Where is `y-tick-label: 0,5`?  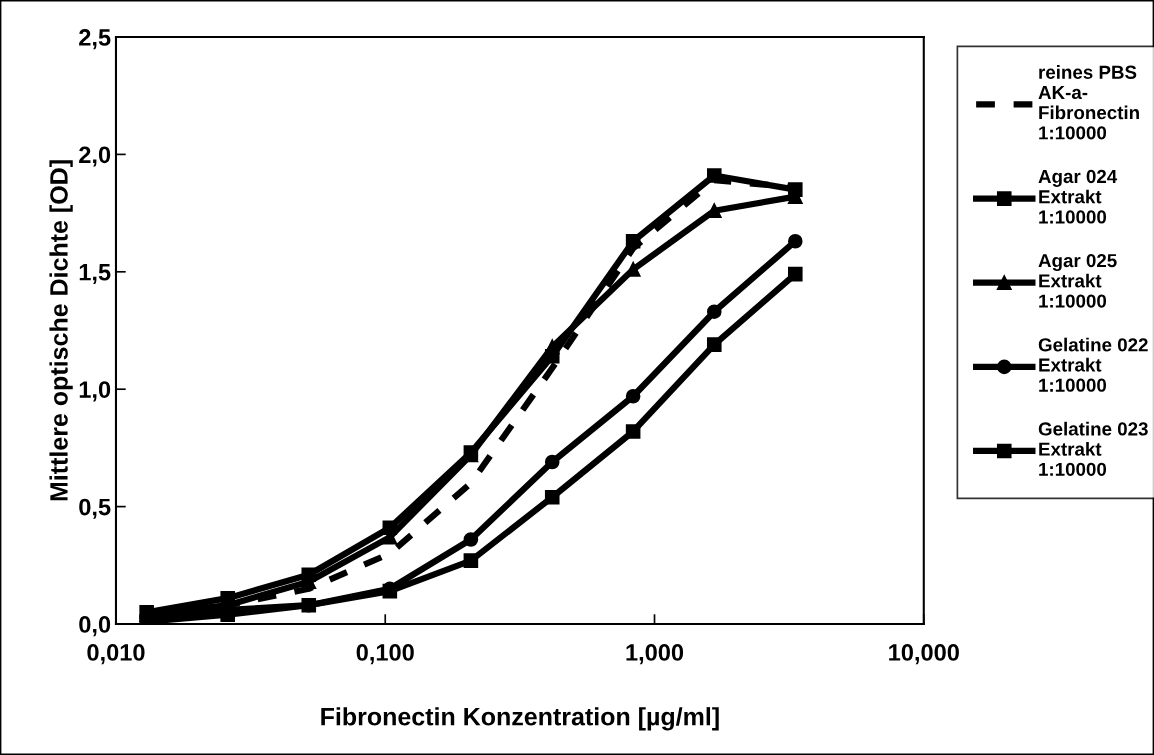 y-tick-label: 0,5 is located at coordinates (95, 508).